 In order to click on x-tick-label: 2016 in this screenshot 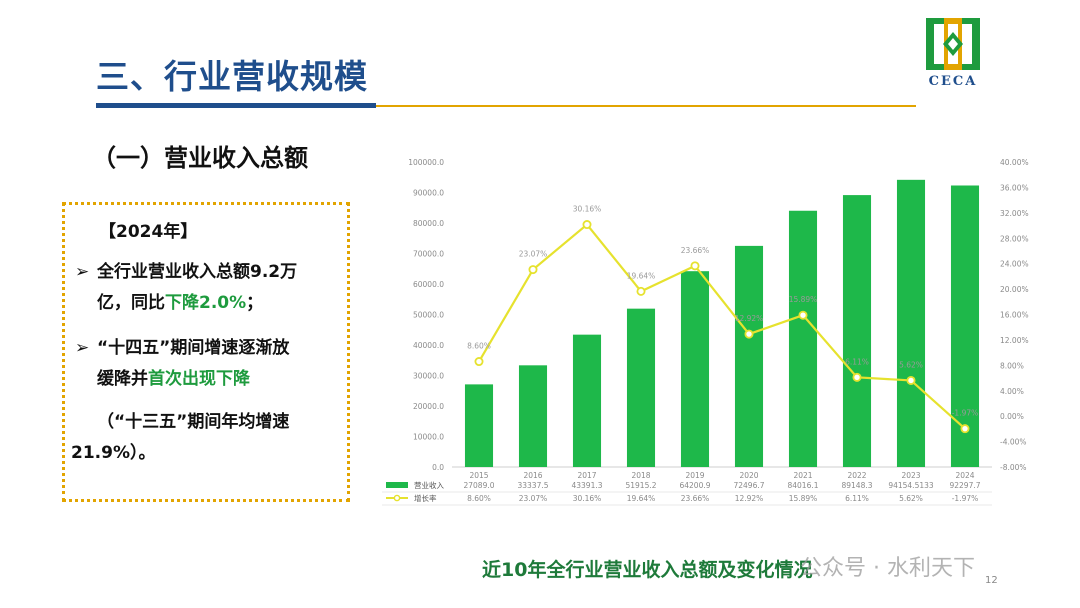, I will do `click(532, 475)`.